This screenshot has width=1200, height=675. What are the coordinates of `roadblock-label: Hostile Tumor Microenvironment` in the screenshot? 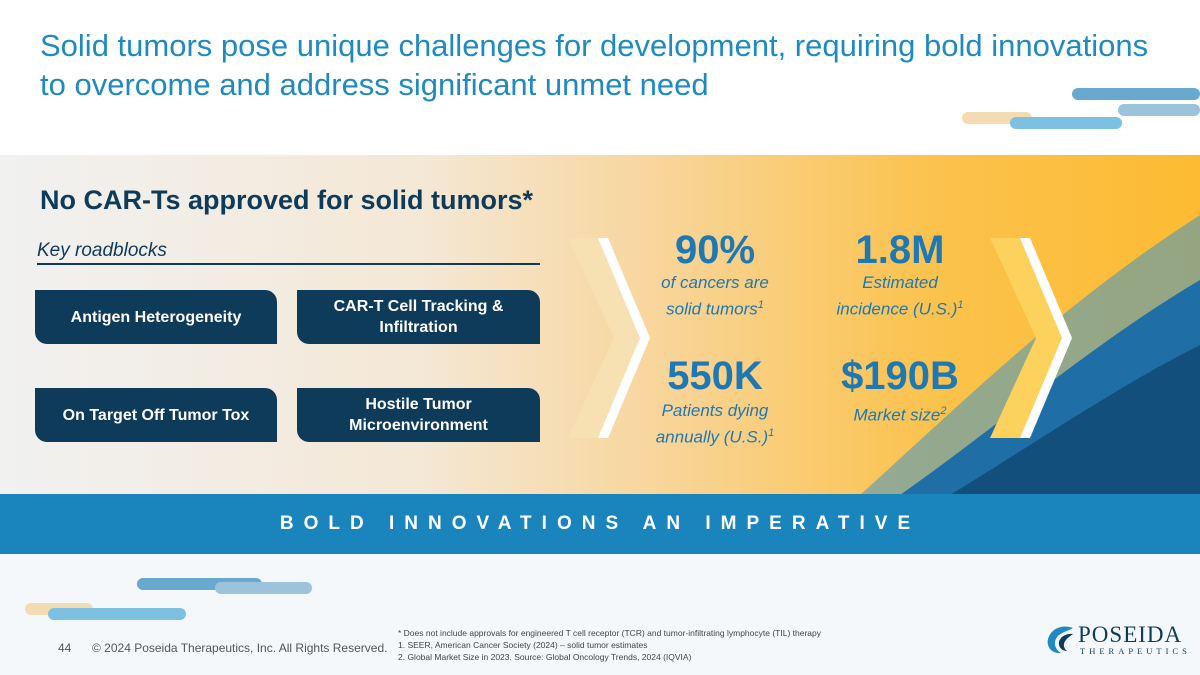 It's located at (418, 415).